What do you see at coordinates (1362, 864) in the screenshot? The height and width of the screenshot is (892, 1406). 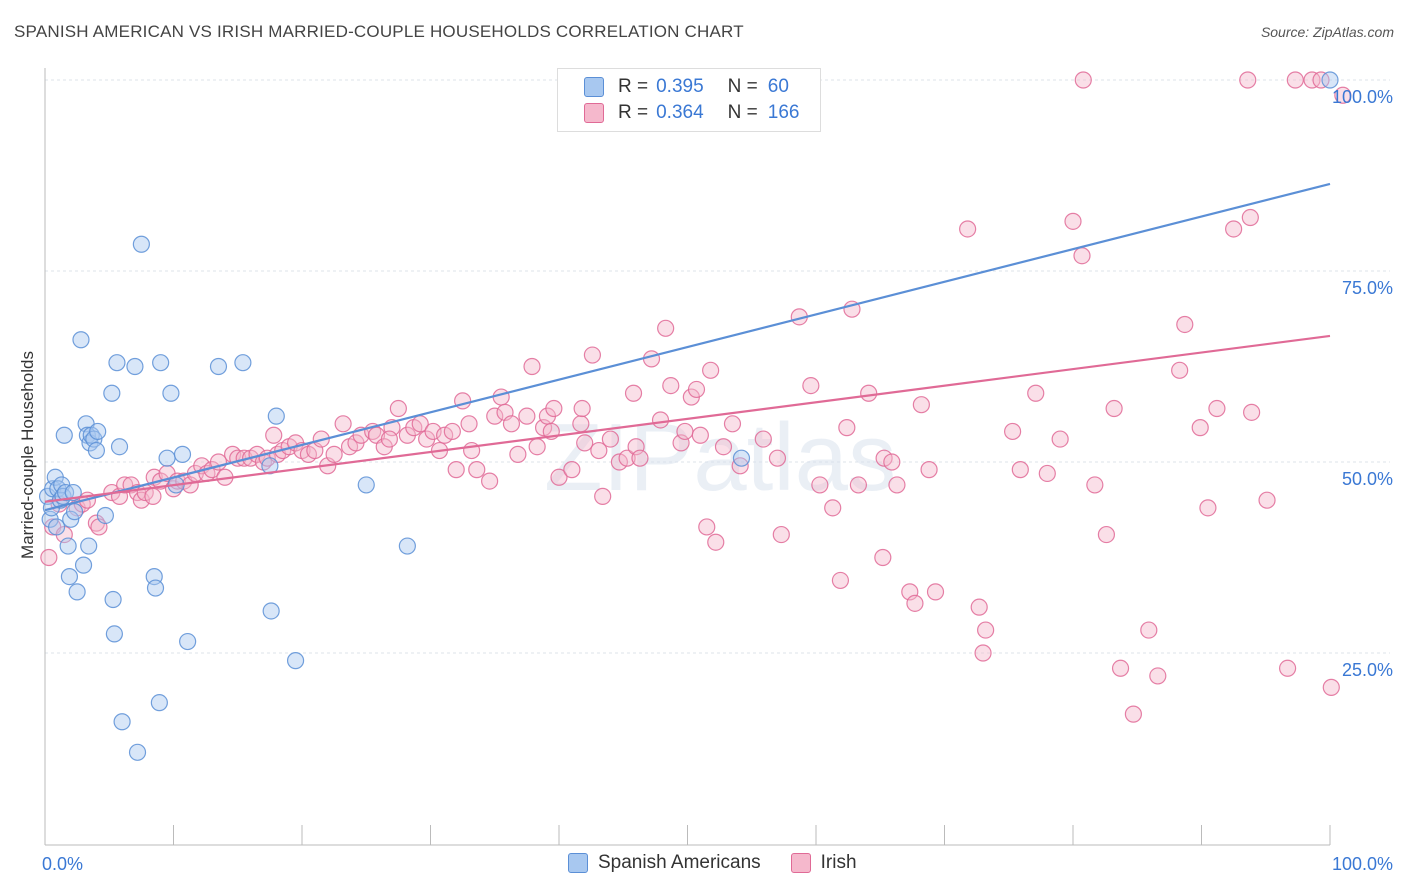 I see `x-tick-label: 100.0%` at bounding box center [1362, 864].